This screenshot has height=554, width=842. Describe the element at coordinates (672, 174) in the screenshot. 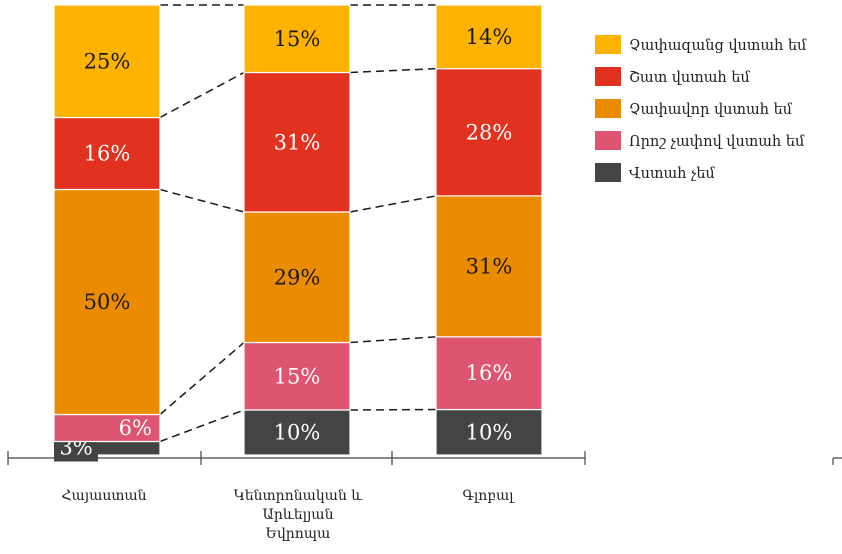

I see `legend-label: Վստահ չեմ` at that location.